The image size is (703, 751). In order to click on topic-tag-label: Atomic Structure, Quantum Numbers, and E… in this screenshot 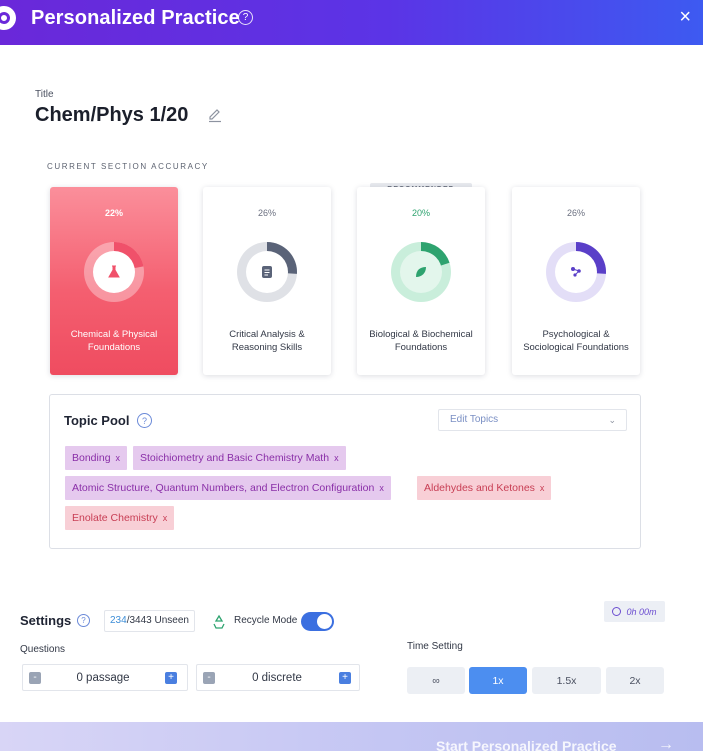, I will do `click(223, 488)`.